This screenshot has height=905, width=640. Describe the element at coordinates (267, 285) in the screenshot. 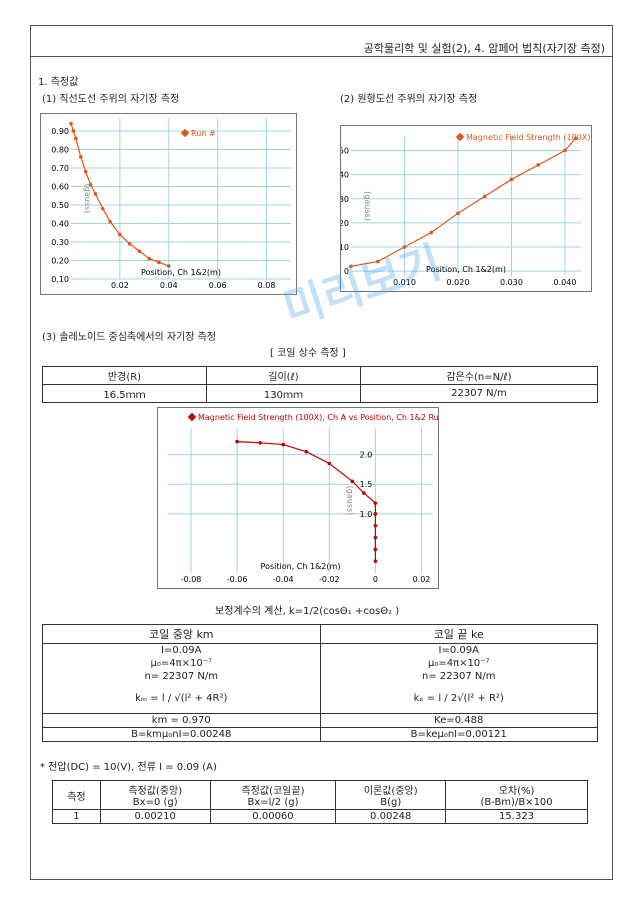

I see `x-tick-label: 0.08` at that location.